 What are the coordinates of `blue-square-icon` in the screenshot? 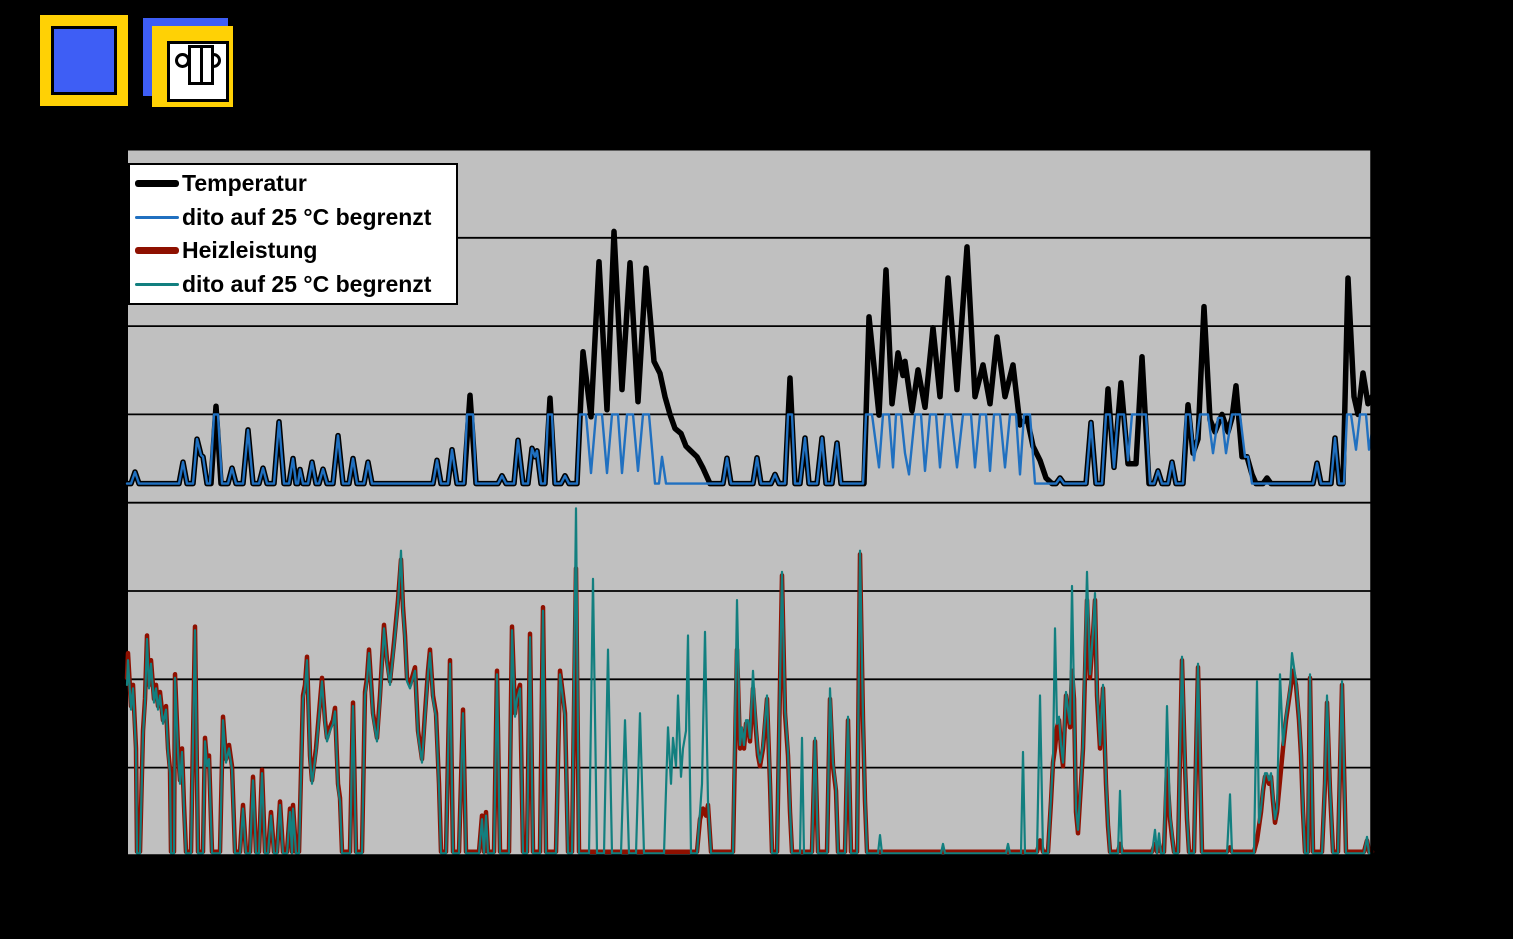 It's located at (84, 60).